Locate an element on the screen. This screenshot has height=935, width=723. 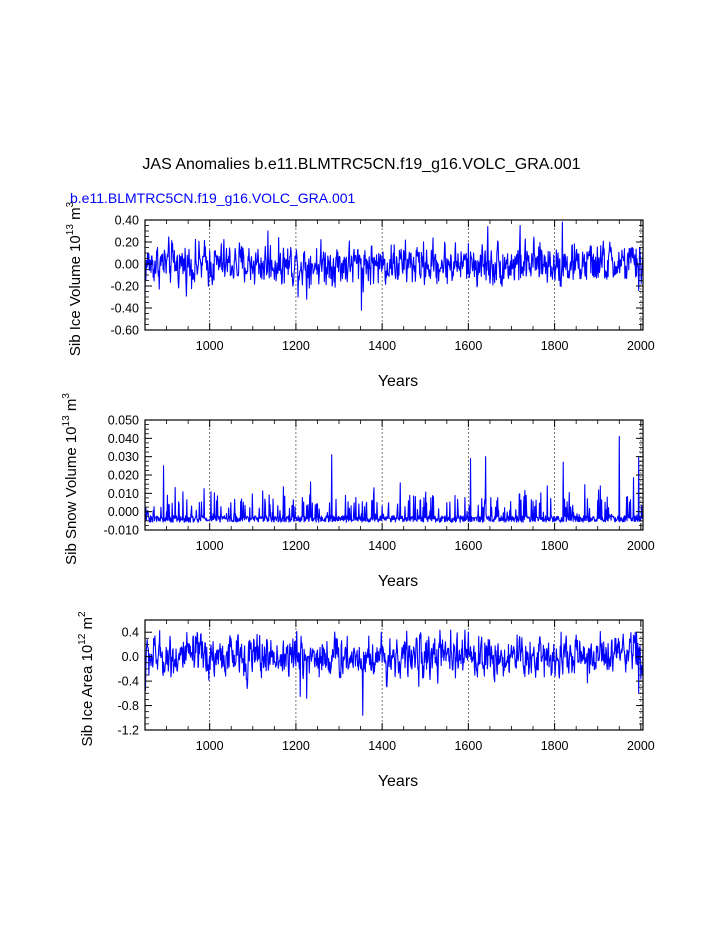
plot-frame is located at coordinates (394, 675).